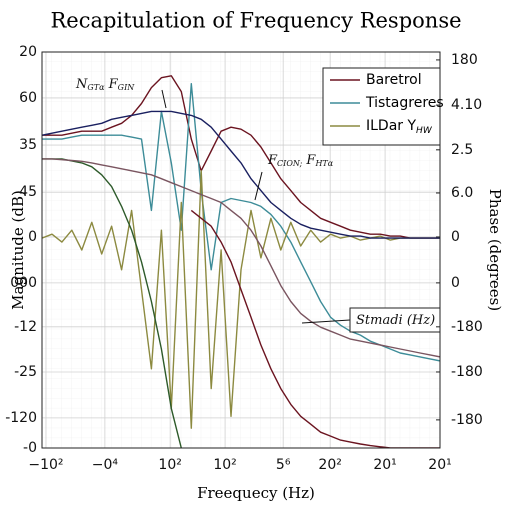  I want to click on y-tick-label: 60, so click(28, 98).